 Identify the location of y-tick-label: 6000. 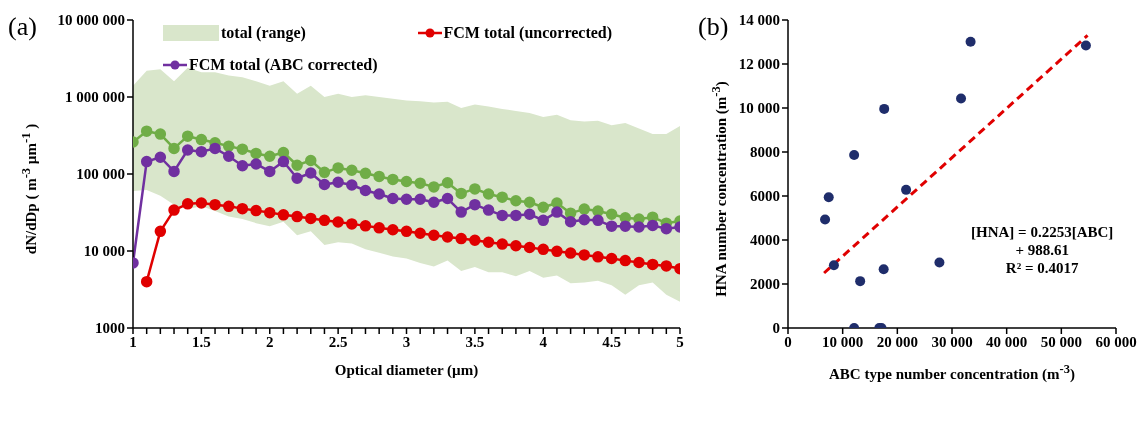
(765, 196).